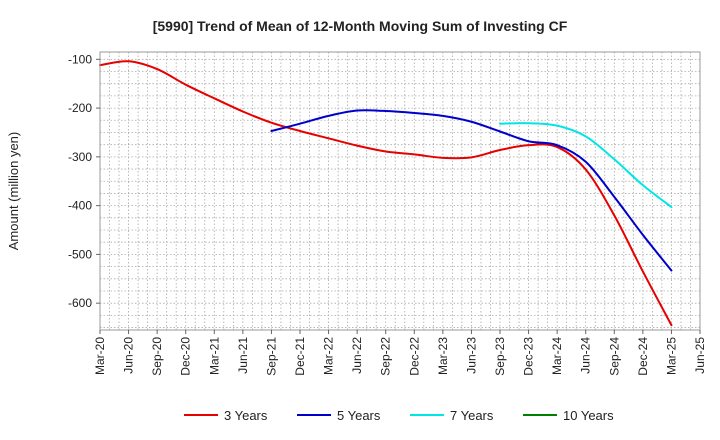  Describe the element at coordinates (586, 355) in the screenshot. I see `x-tick-label: Jun-24` at that location.